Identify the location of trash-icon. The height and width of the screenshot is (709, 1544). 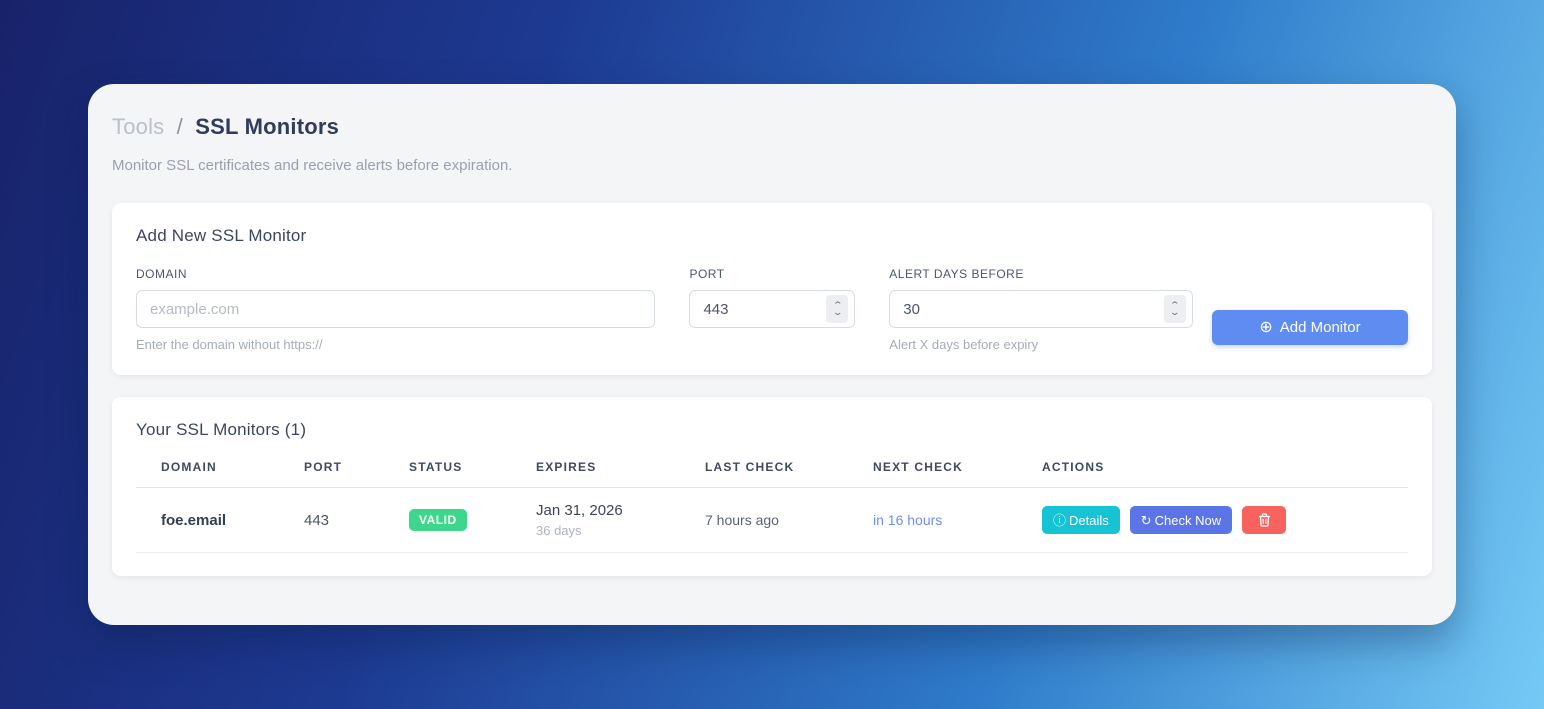
(1264, 520).